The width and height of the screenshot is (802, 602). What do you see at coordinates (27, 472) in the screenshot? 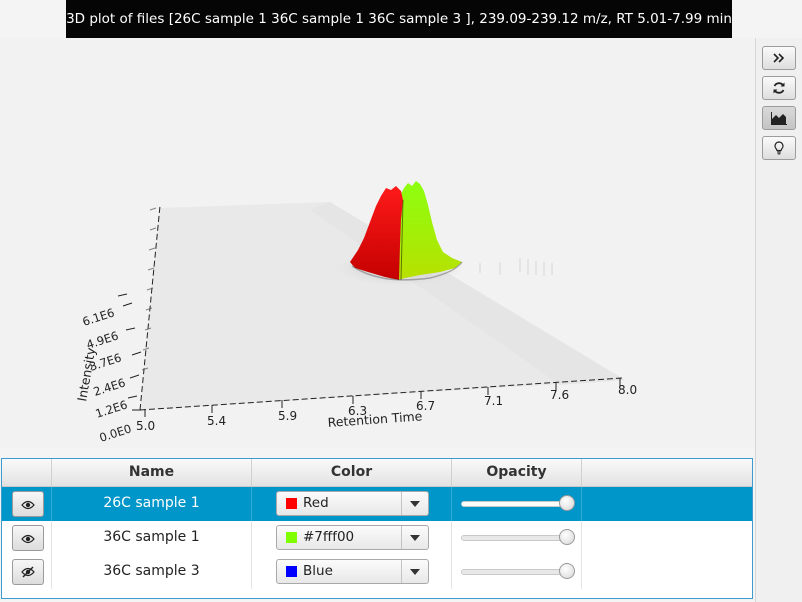
I see `column-header-visibility` at bounding box center [27, 472].